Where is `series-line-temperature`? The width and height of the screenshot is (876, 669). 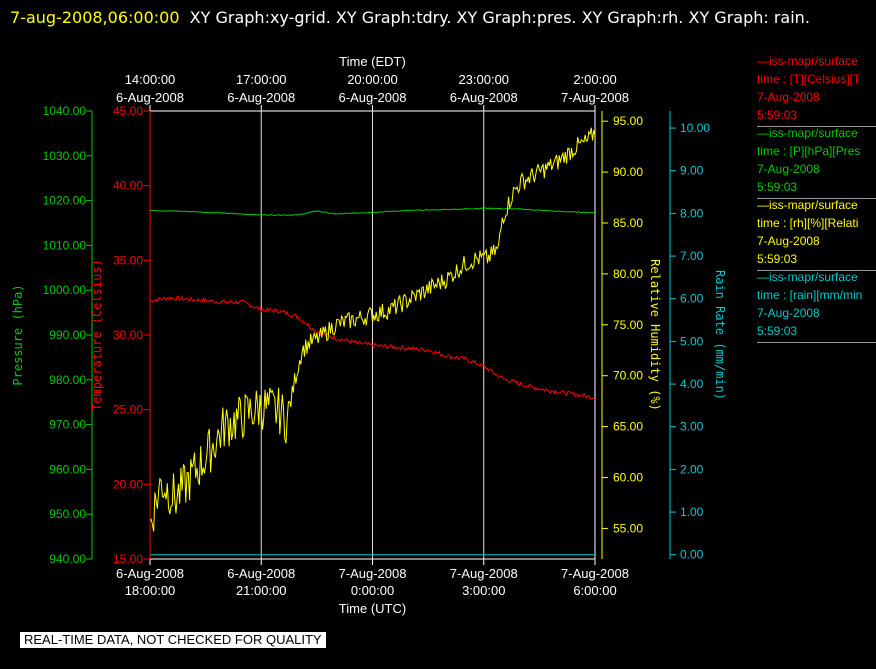
series-line-temperature is located at coordinates (372, 348).